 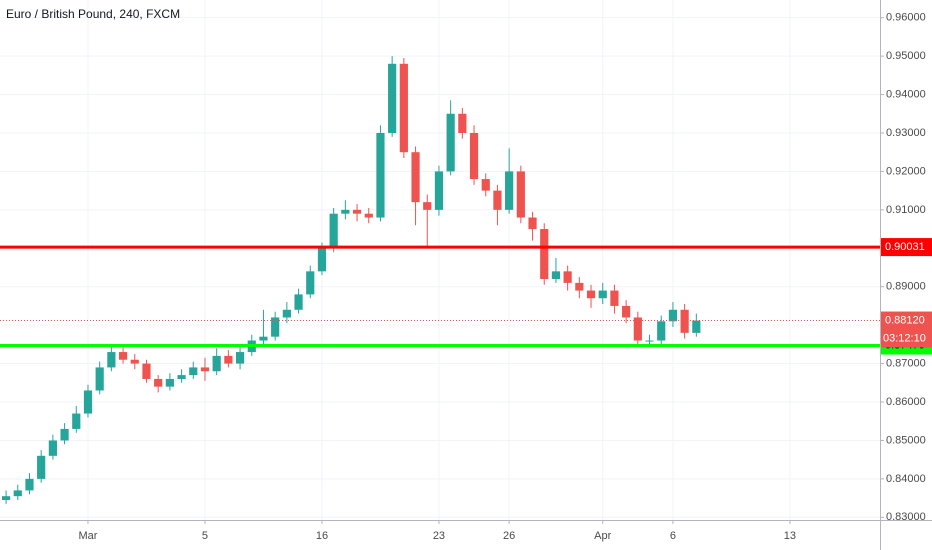 What do you see at coordinates (906, 210) in the screenshot?
I see `y-tick-label: 0.91000` at bounding box center [906, 210].